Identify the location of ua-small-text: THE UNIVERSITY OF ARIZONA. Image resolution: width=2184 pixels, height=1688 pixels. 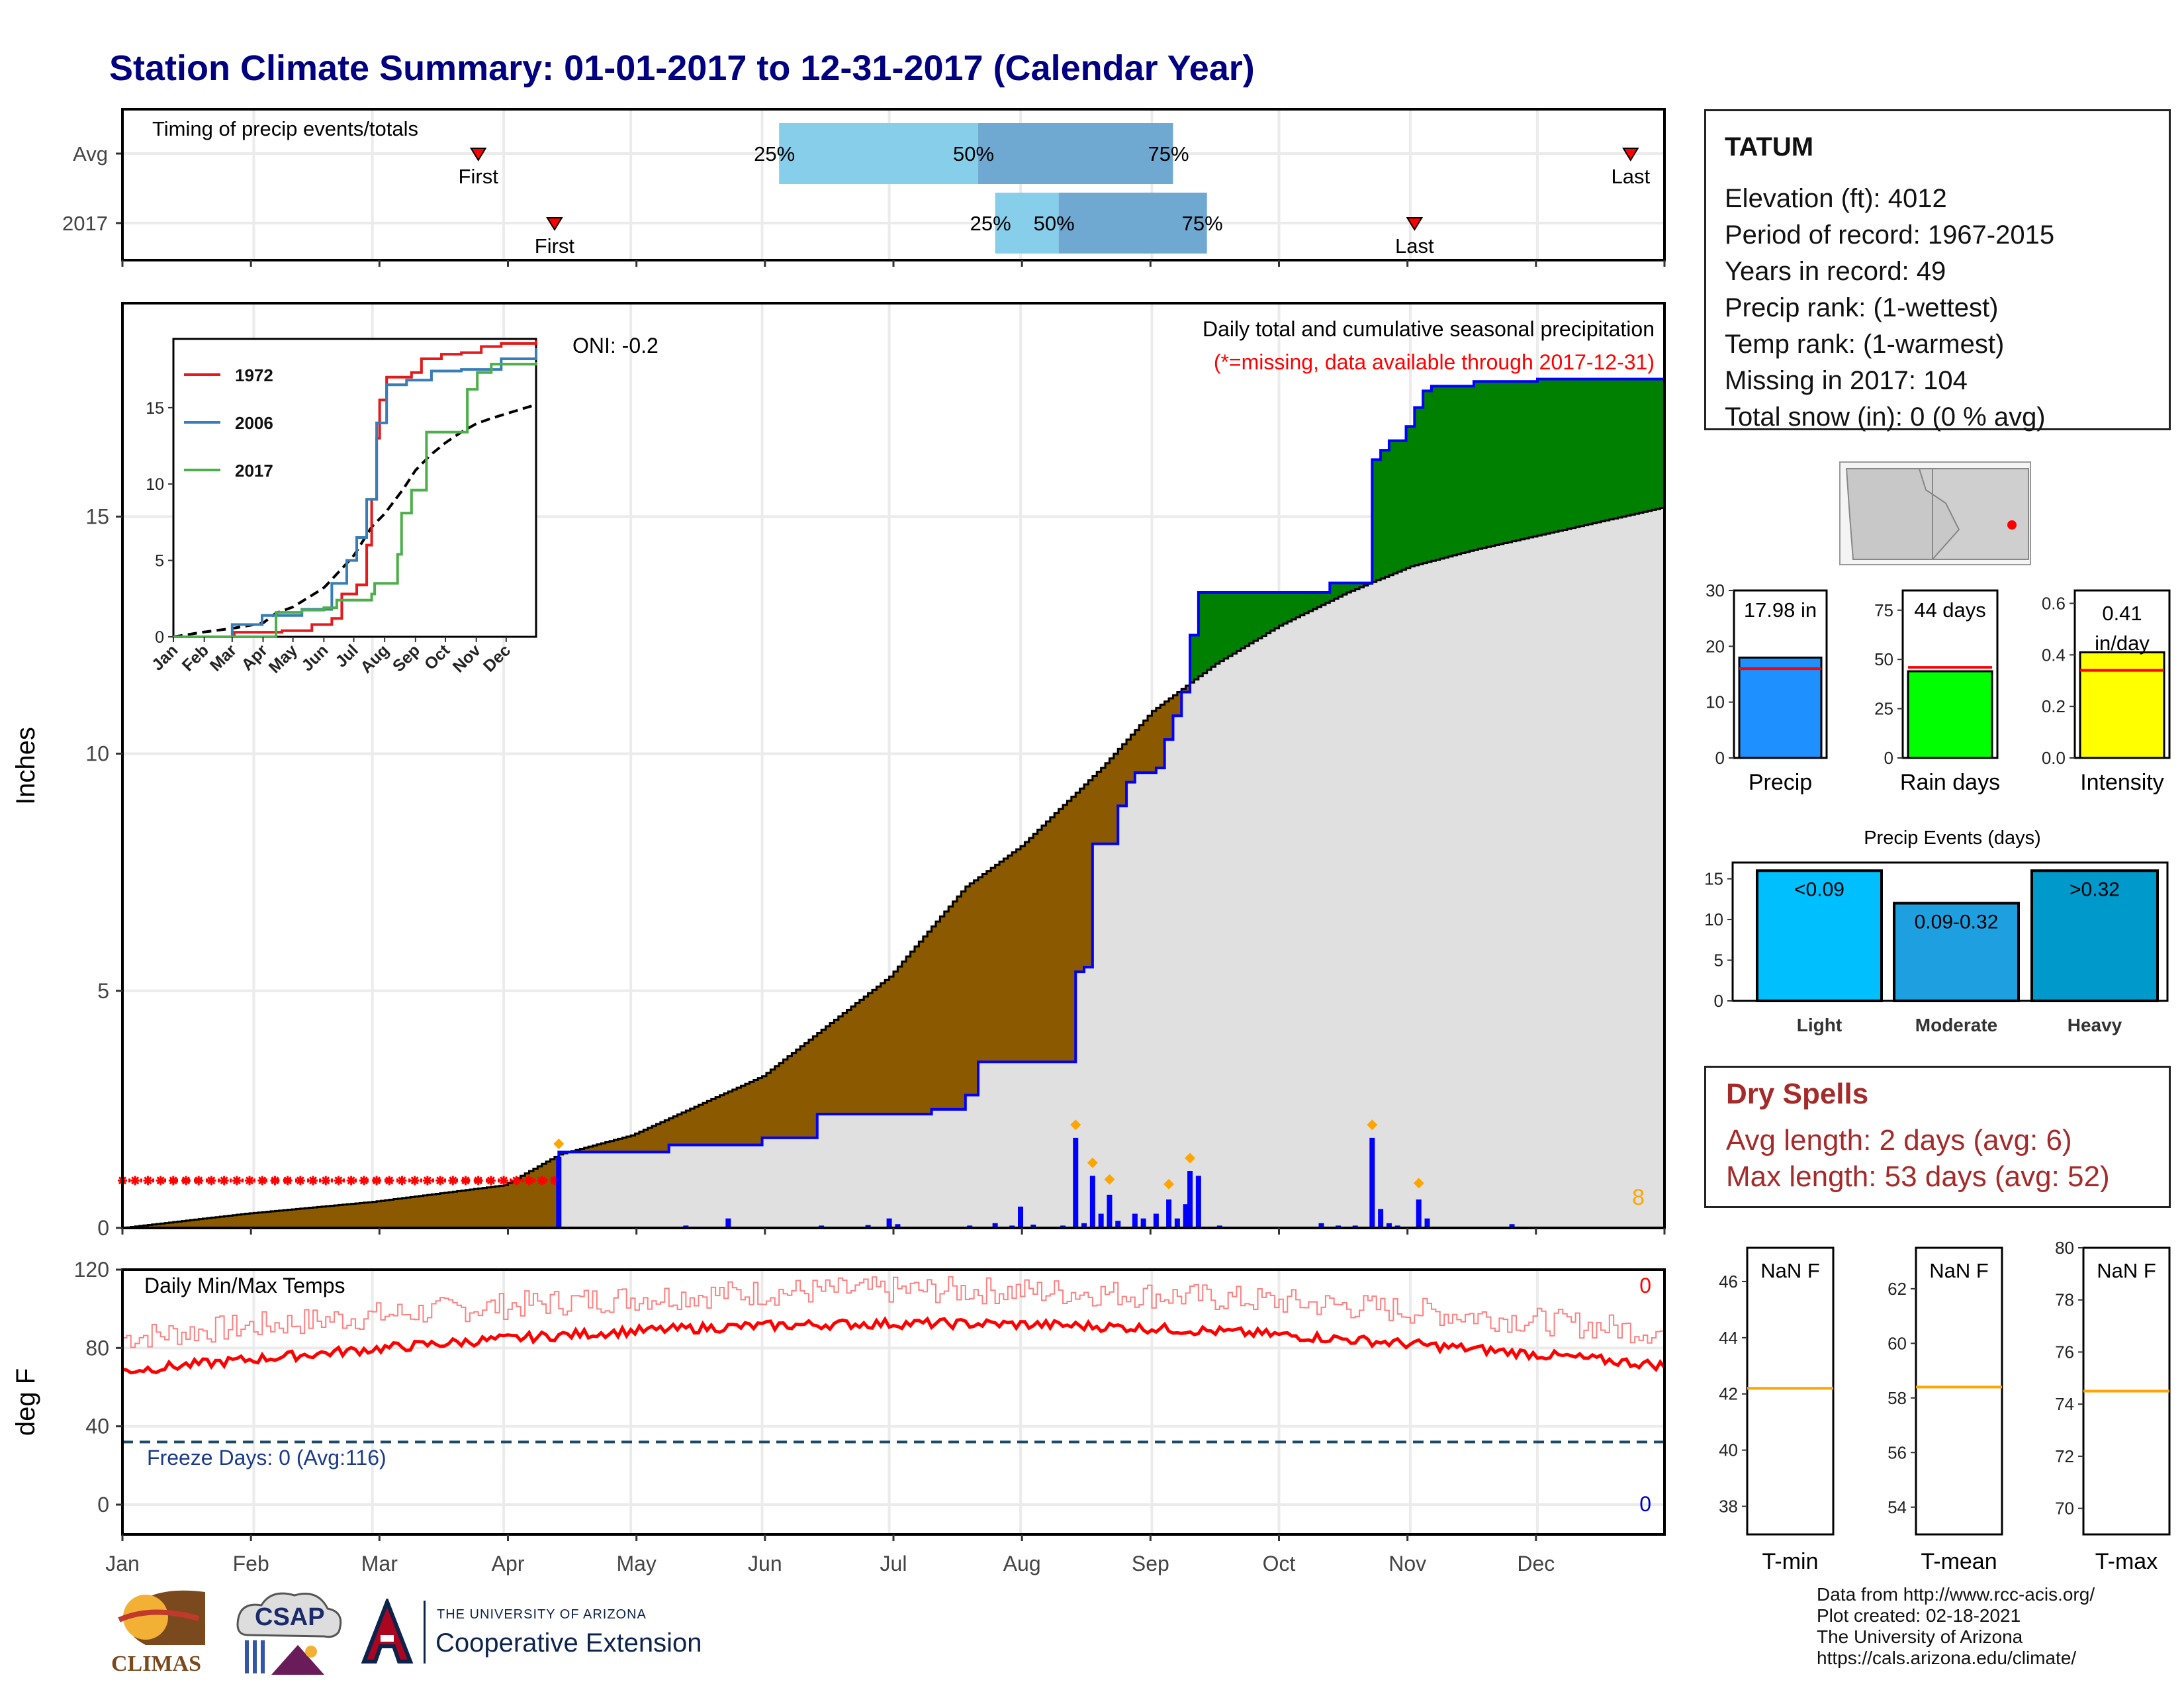
(542, 1614).